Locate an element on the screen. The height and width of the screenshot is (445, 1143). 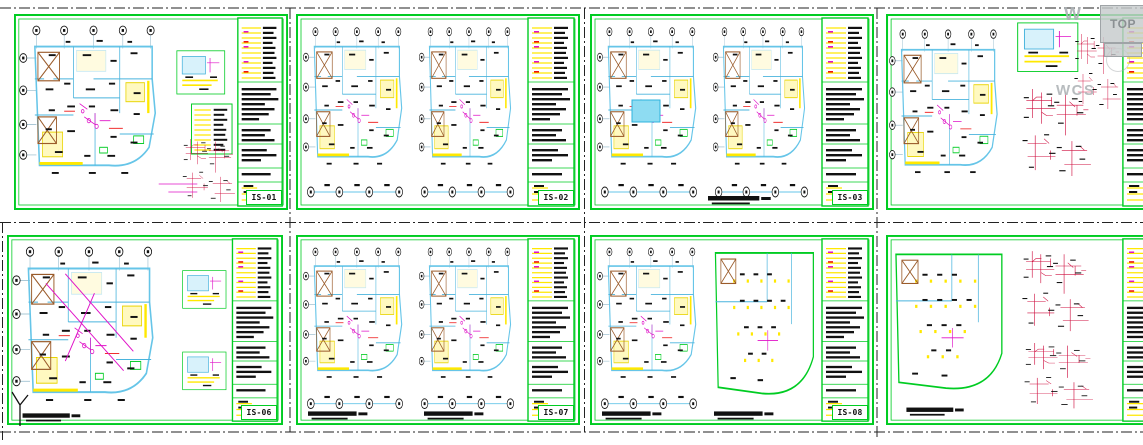
sheet-number-label: IS-07 is located at coordinates (556, 412).